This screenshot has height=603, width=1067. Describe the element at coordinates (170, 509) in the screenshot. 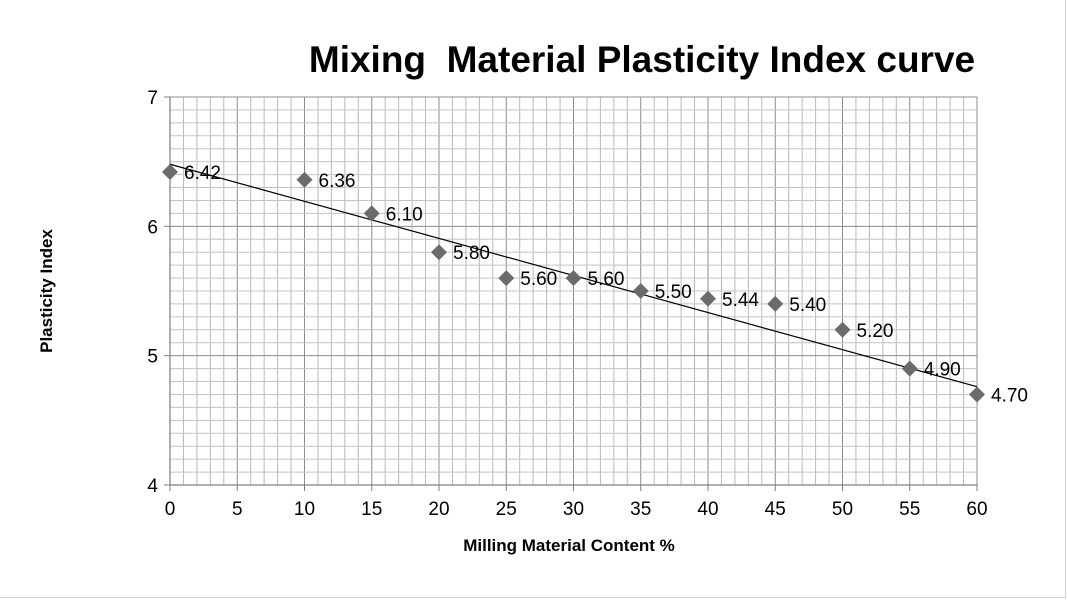

I see `x-tick-label: 0` at that location.